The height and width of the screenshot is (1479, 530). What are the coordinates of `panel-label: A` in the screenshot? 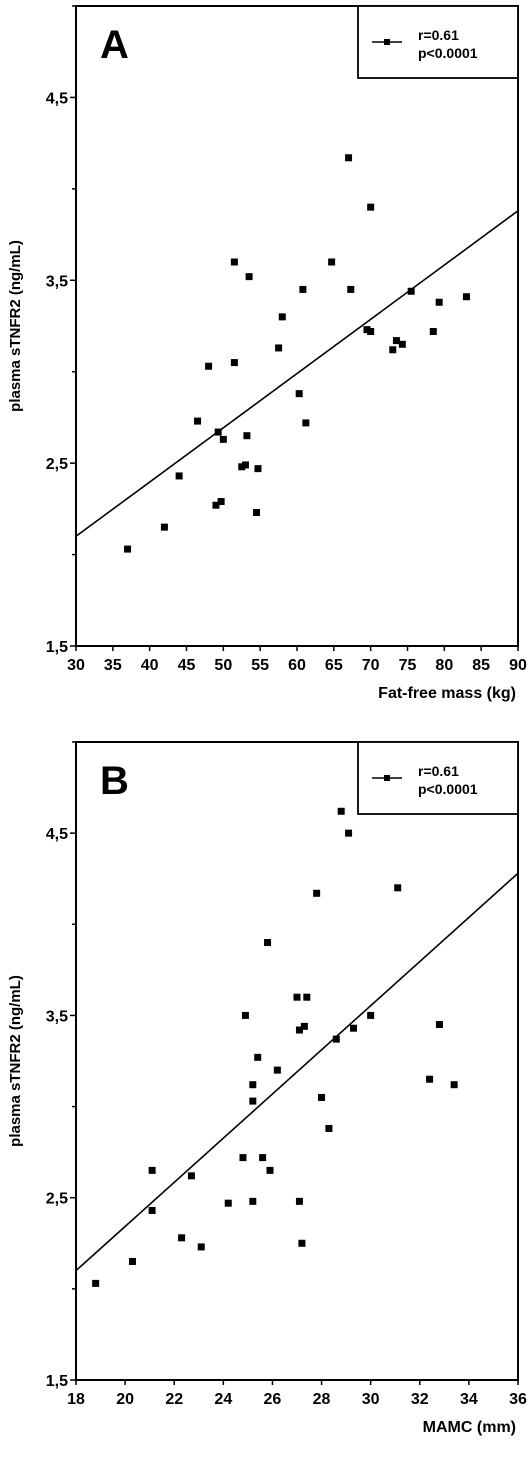 It's located at (114, 45).